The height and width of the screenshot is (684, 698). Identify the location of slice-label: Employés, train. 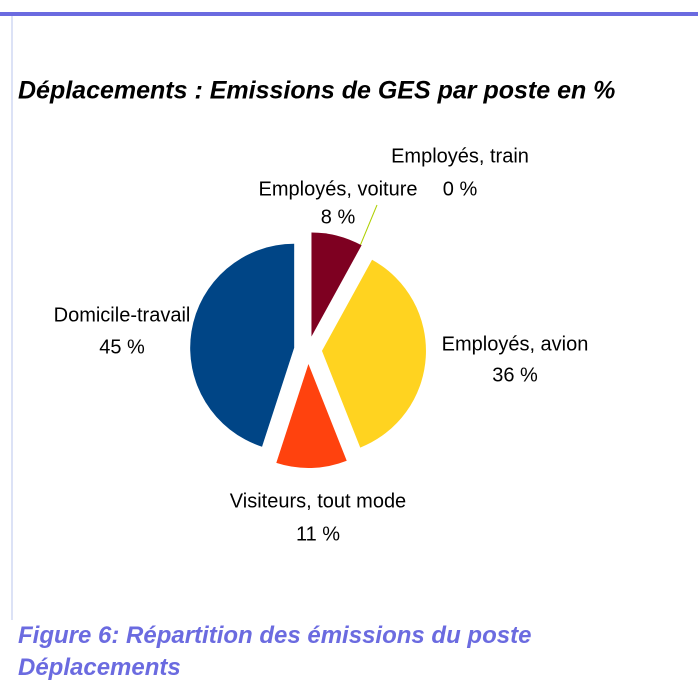
(460, 156).